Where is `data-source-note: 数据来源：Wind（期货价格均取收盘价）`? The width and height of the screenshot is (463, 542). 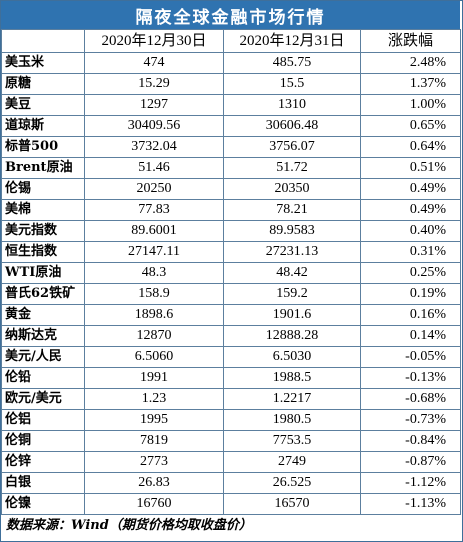
data-source-note: 数据来源：Wind（期货价格均取收盘价） is located at coordinates (129, 525).